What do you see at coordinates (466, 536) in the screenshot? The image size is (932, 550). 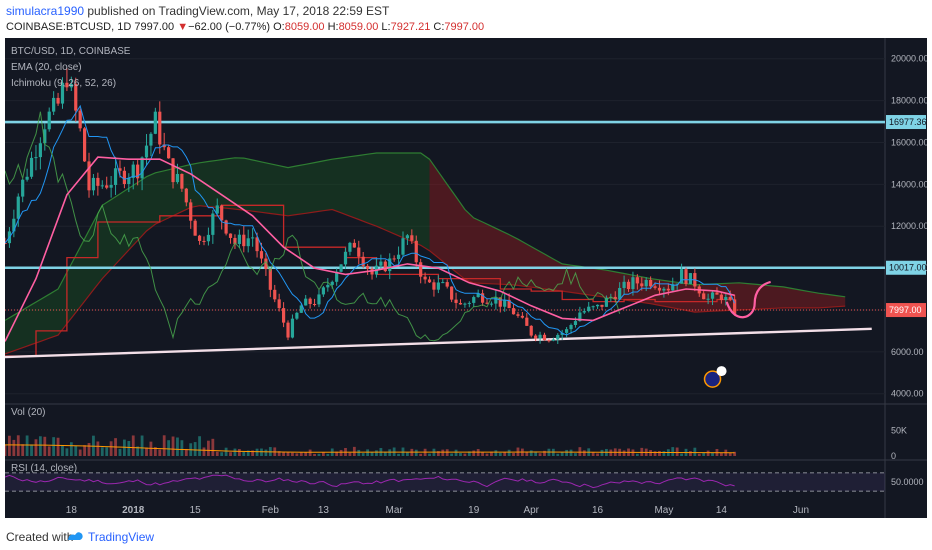 I see `footer: Created with TradingView` at bounding box center [466, 536].